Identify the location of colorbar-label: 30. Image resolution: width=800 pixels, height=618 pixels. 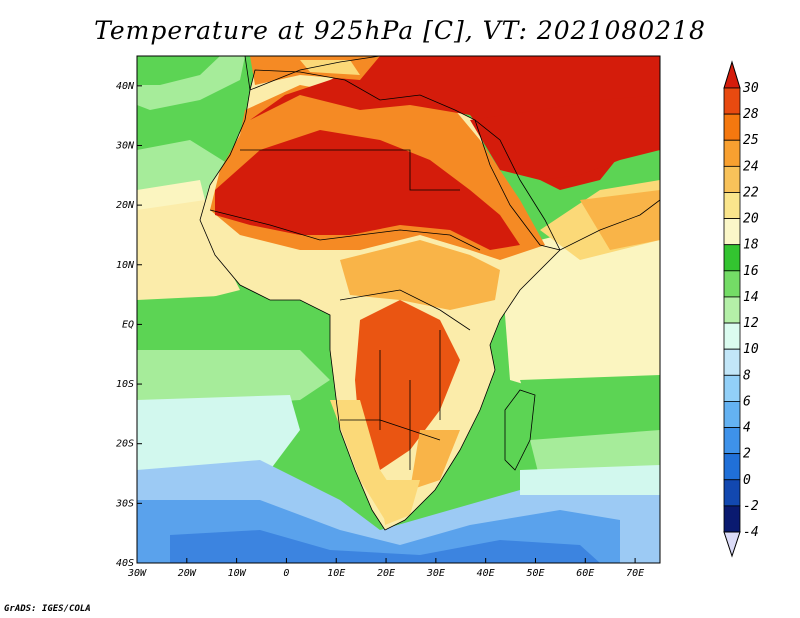
(750, 88).